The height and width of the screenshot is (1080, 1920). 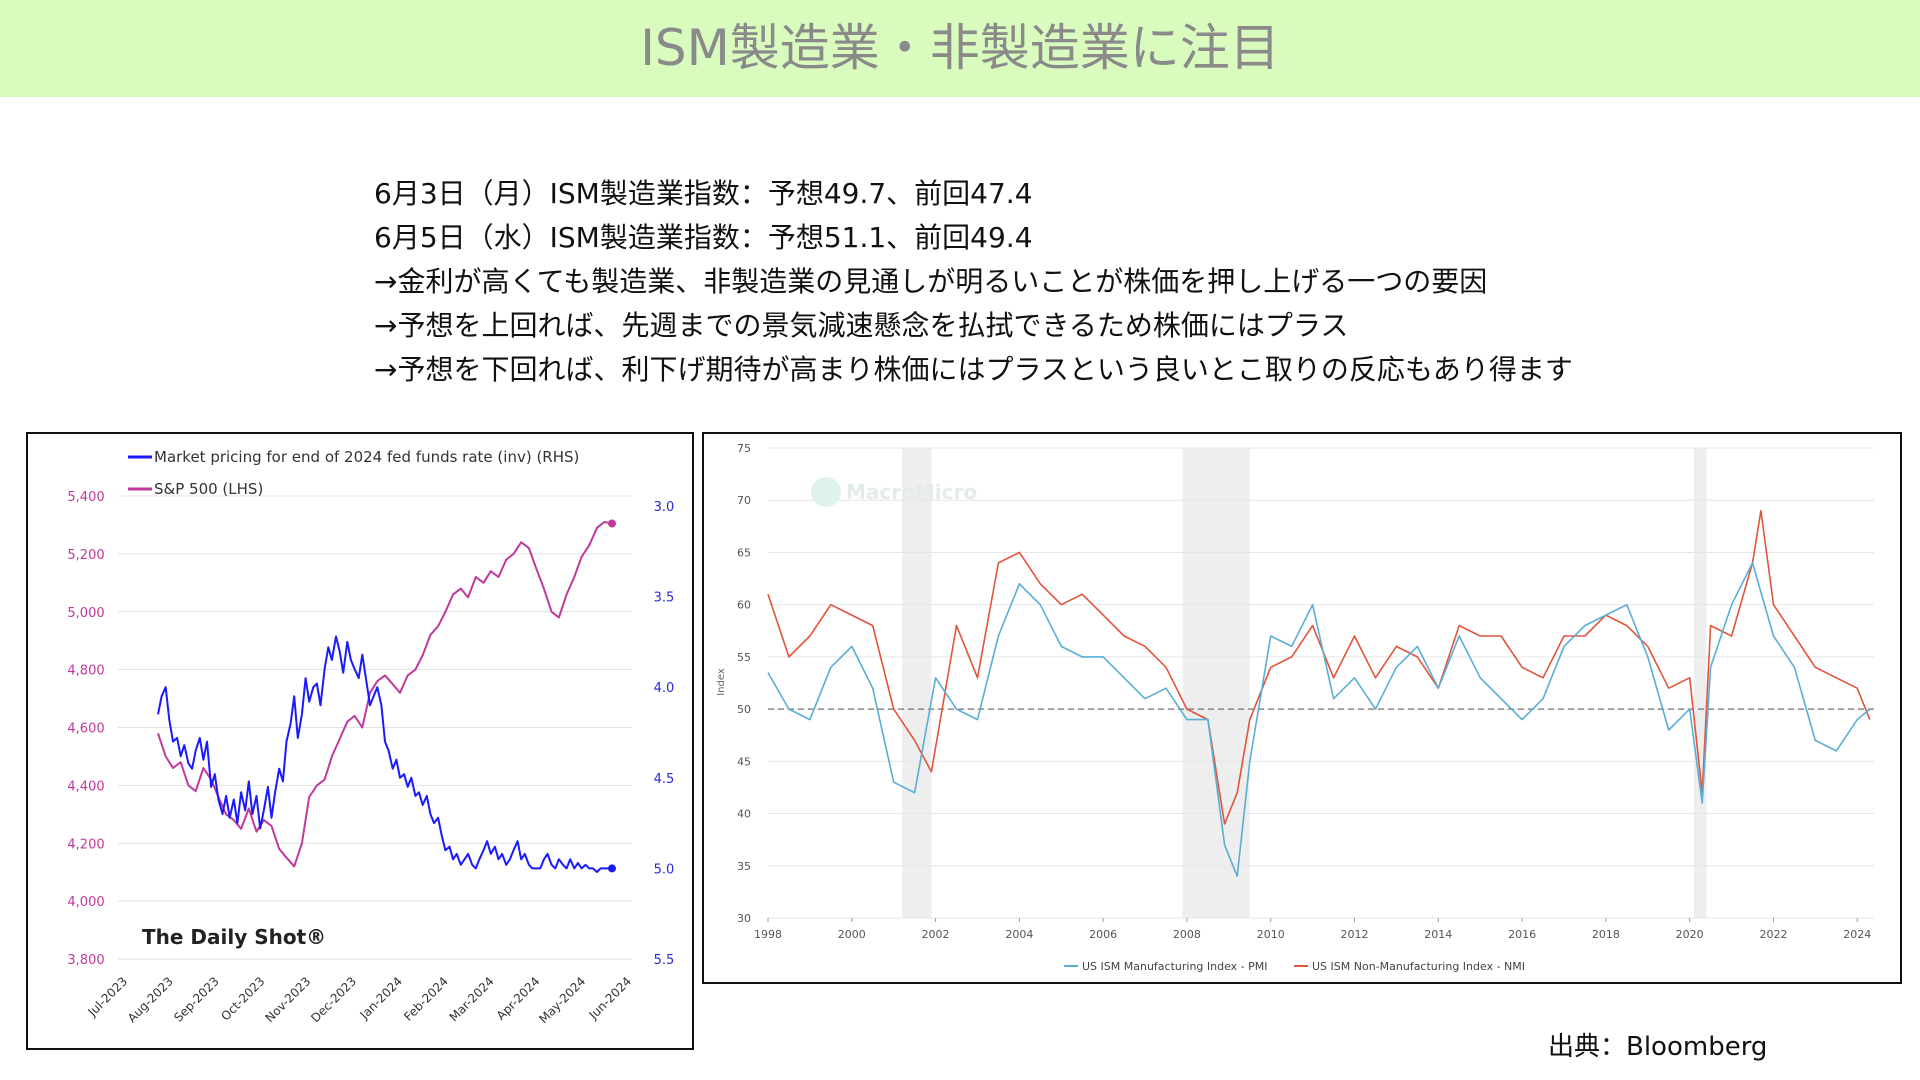 What do you see at coordinates (744, 761) in the screenshot?
I see `y-axis-tick-label: 45` at bounding box center [744, 761].